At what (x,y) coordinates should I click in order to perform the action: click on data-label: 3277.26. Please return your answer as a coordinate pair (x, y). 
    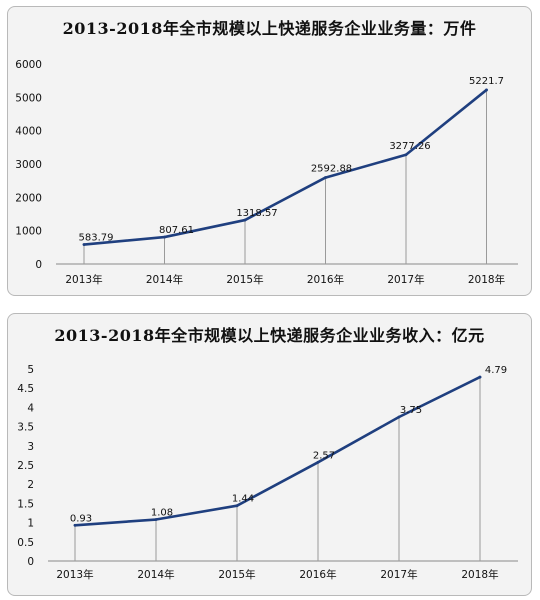
    Looking at the image, I should click on (409, 146).